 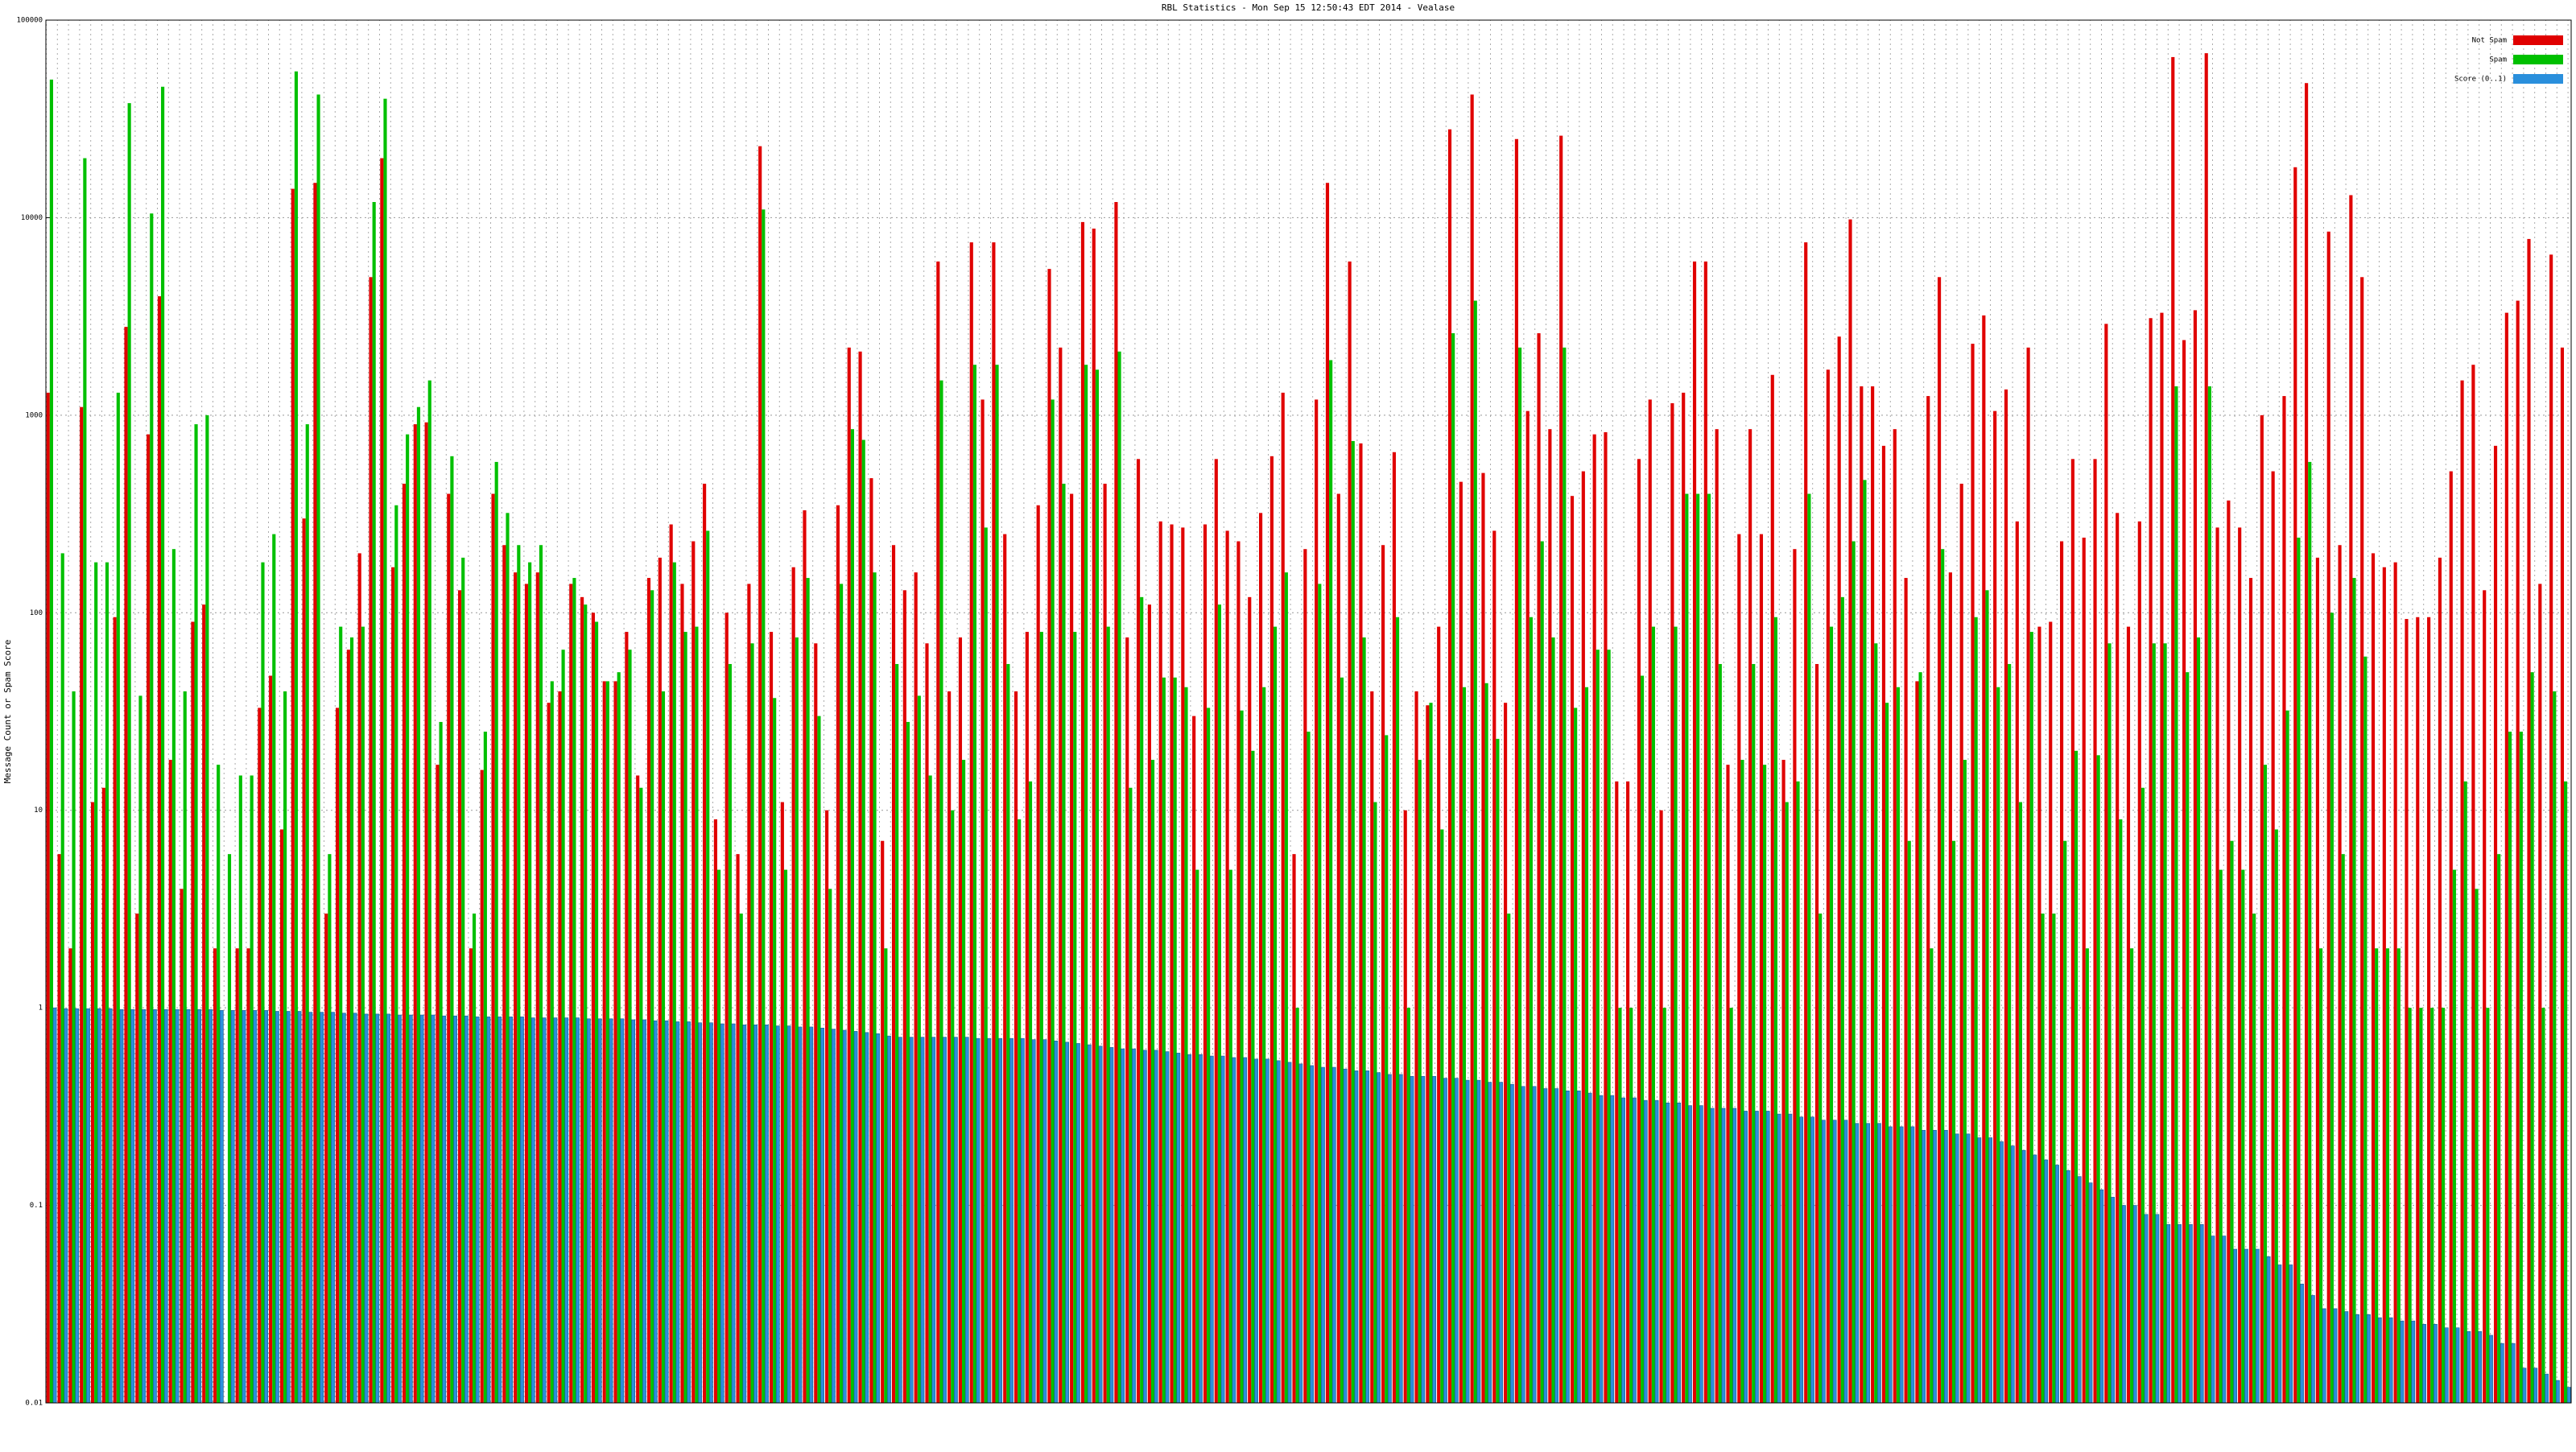 I want to click on legend-swatch, so click(x=2538, y=79).